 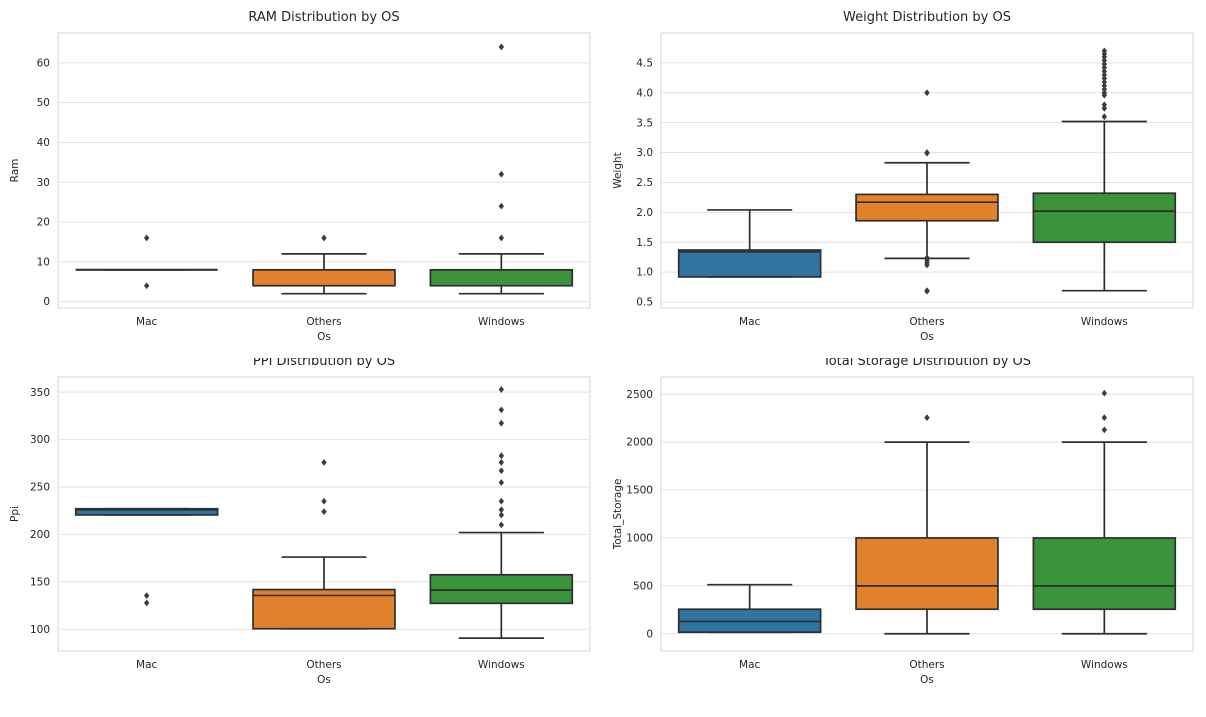 I want to click on y-tick-label: 40, so click(x=43, y=143).